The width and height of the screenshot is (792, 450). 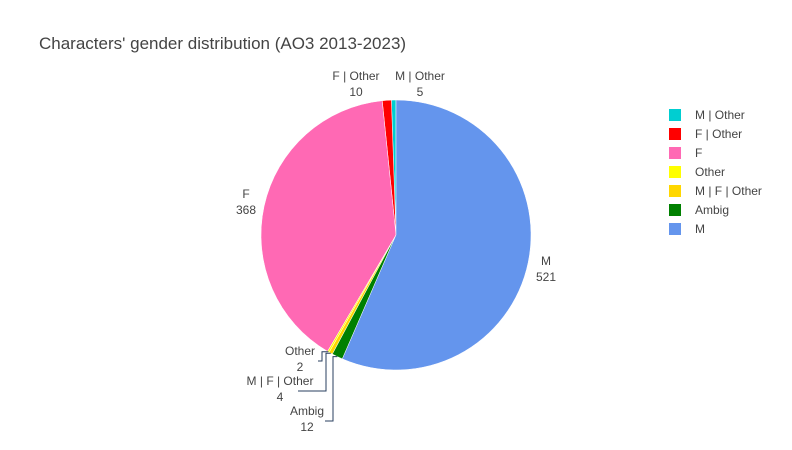 I want to click on slice-label-m: M, so click(x=546, y=261).